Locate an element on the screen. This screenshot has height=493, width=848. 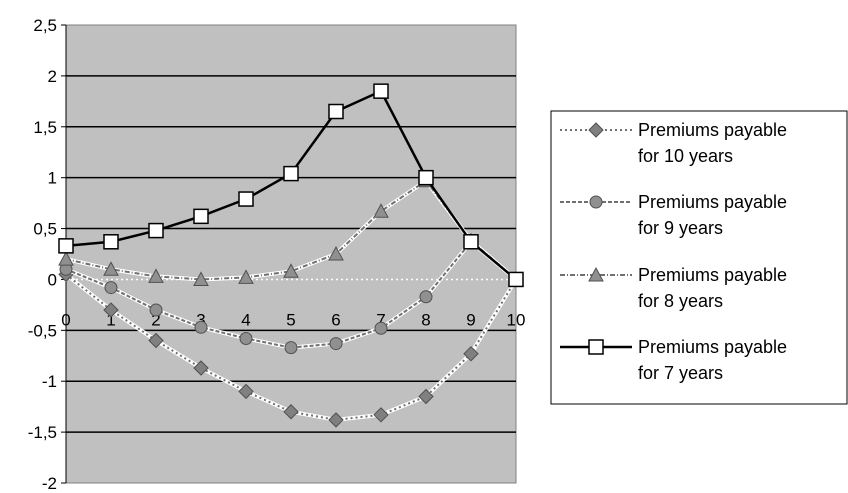
x-tick-label: 8 is located at coordinates (425, 319).